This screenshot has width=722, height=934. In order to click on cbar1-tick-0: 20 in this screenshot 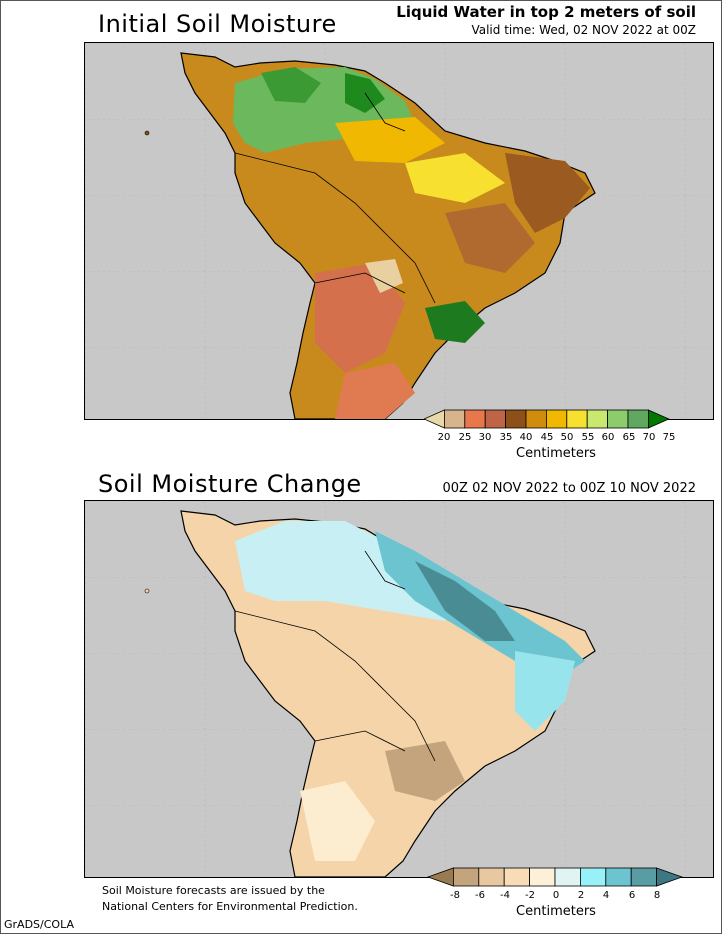, I will do `click(444, 437)`.